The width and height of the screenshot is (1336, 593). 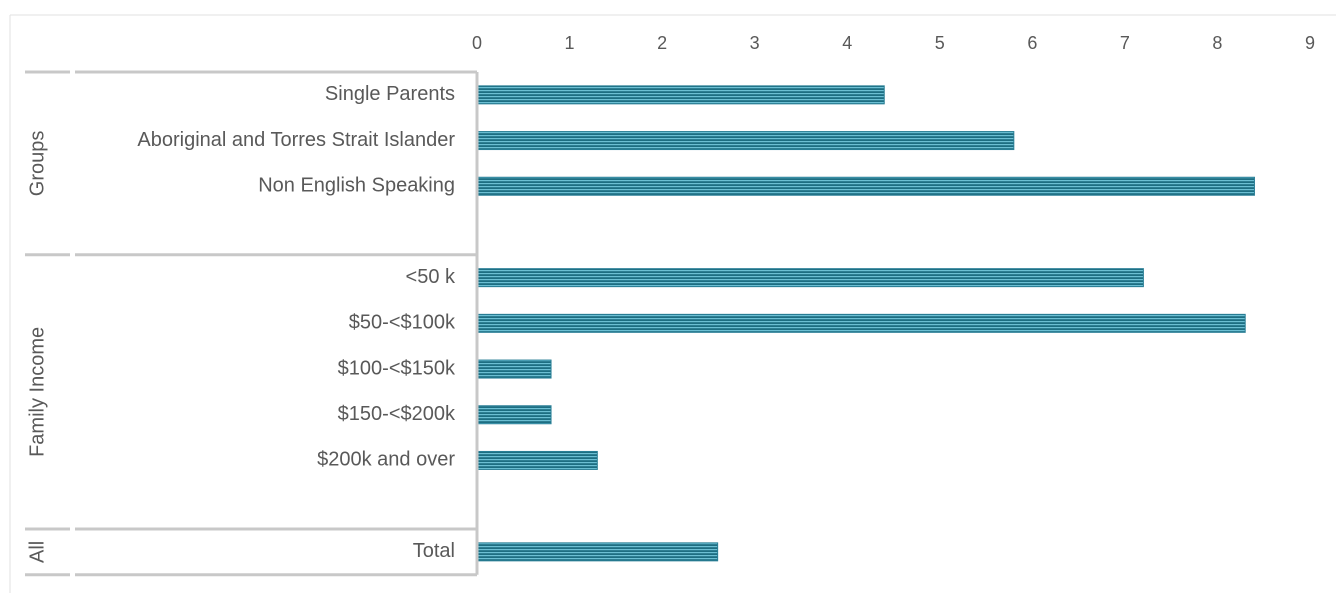 What do you see at coordinates (37, 164) in the screenshot?
I see `group-label: Groups` at bounding box center [37, 164].